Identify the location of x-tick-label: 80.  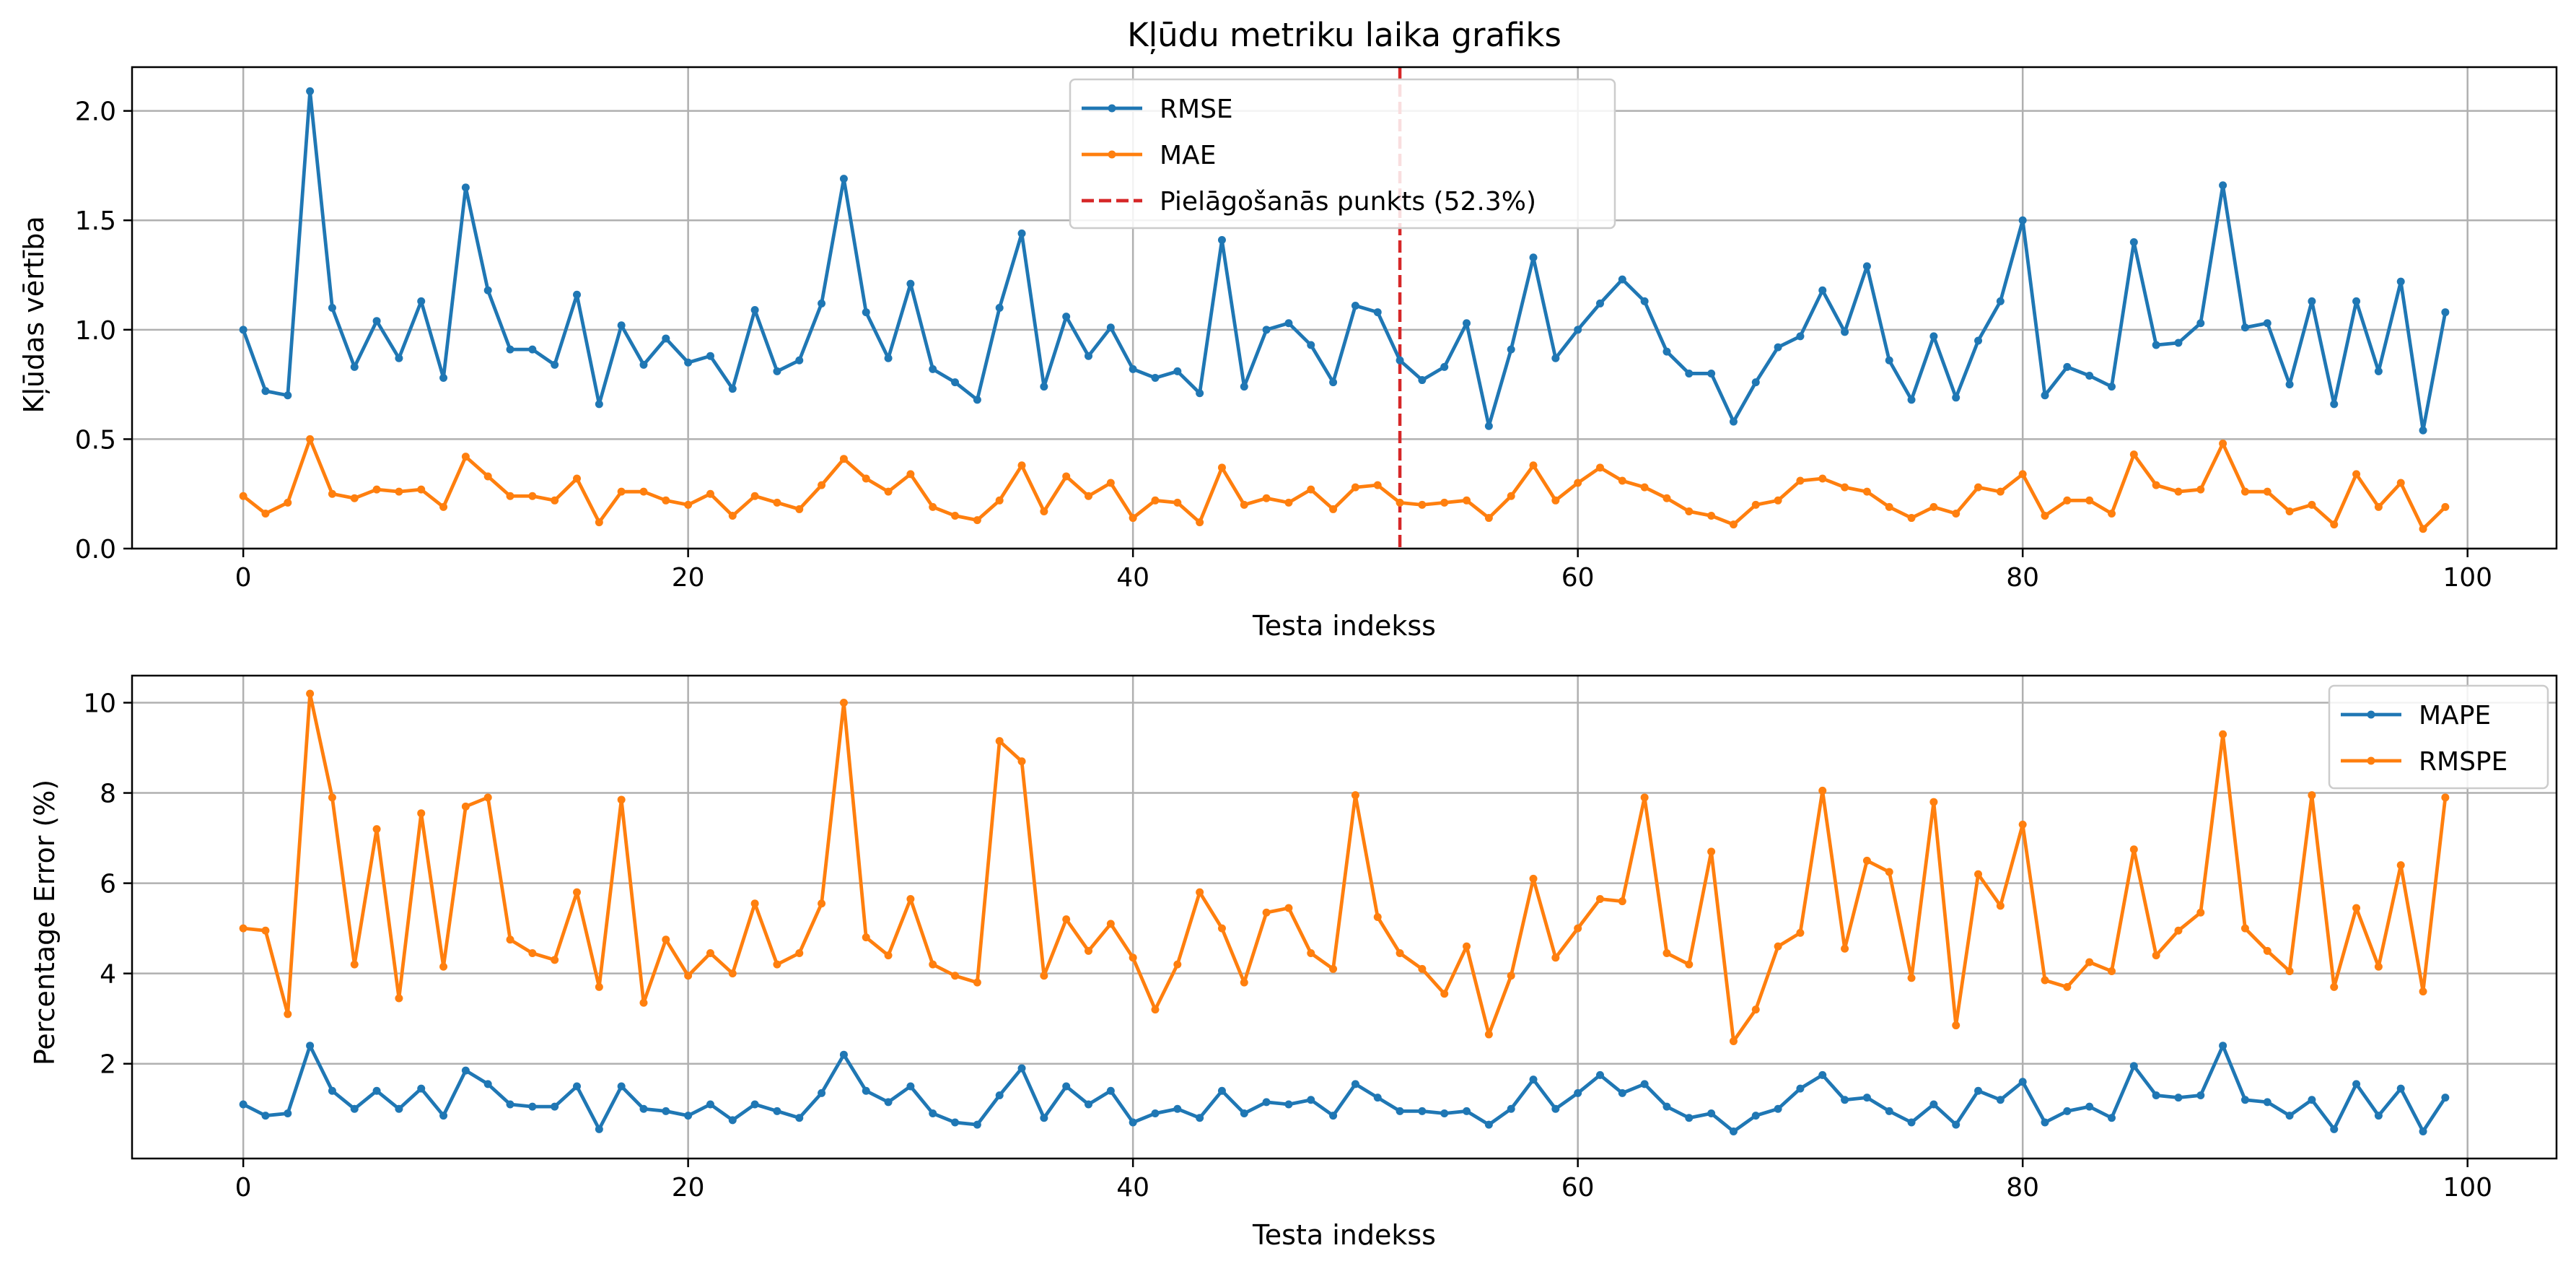
(2022, 1188).